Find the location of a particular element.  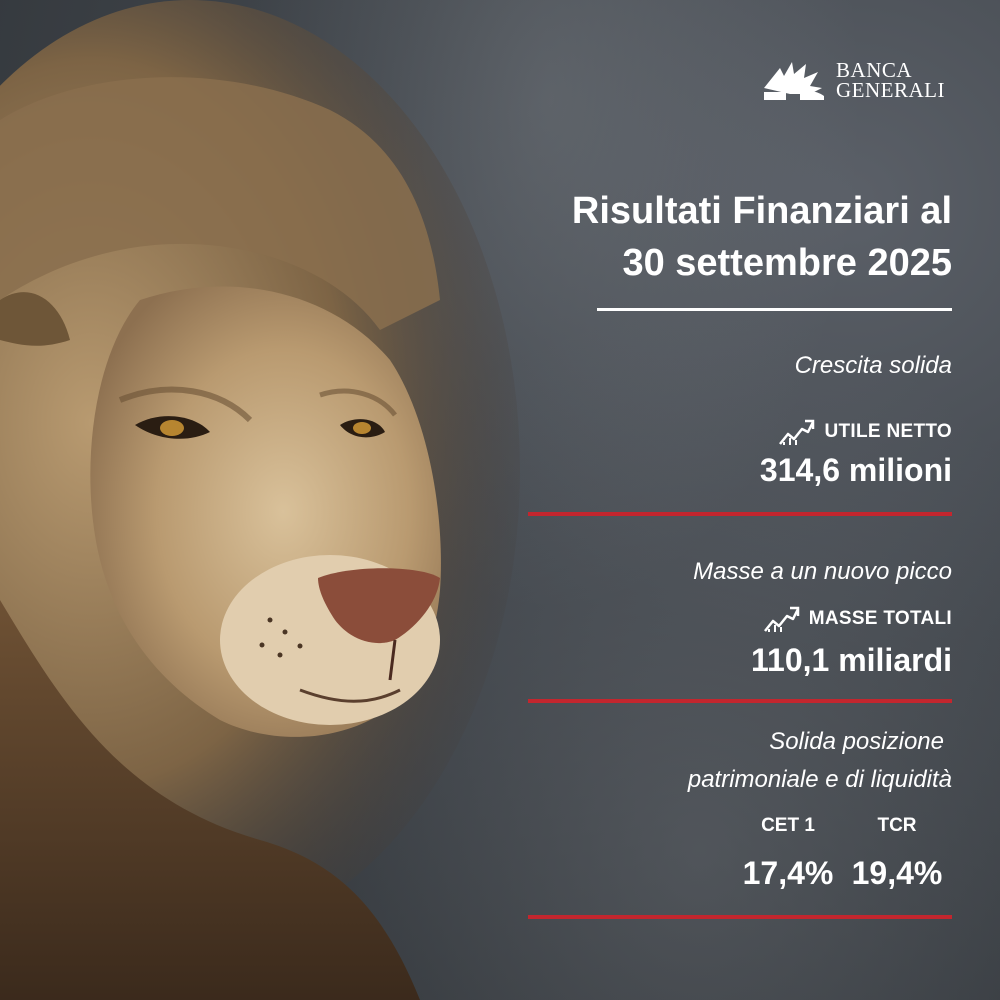

metric-row-net-profit: UTILE NETTO is located at coordinates (865, 432).